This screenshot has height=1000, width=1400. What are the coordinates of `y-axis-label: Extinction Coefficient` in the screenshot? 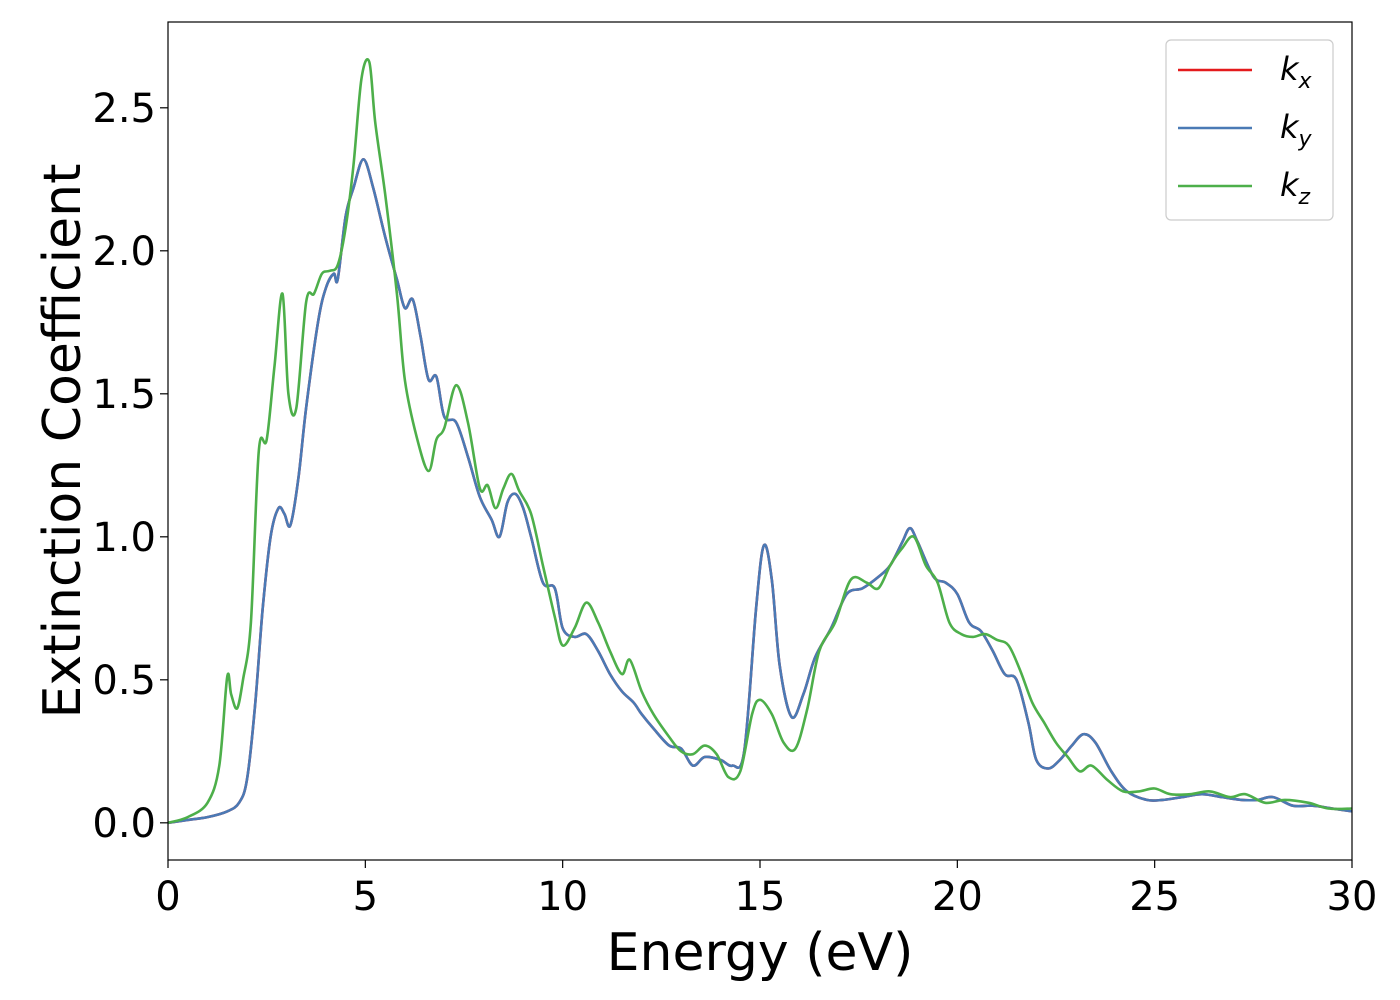 It's located at (63, 441).